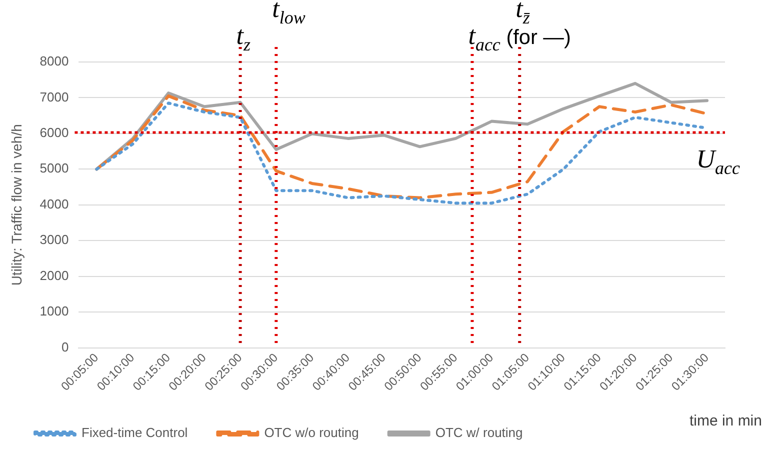  What do you see at coordinates (54, 204) in the screenshot?
I see `y-tick-label: 4000` at bounding box center [54, 204].